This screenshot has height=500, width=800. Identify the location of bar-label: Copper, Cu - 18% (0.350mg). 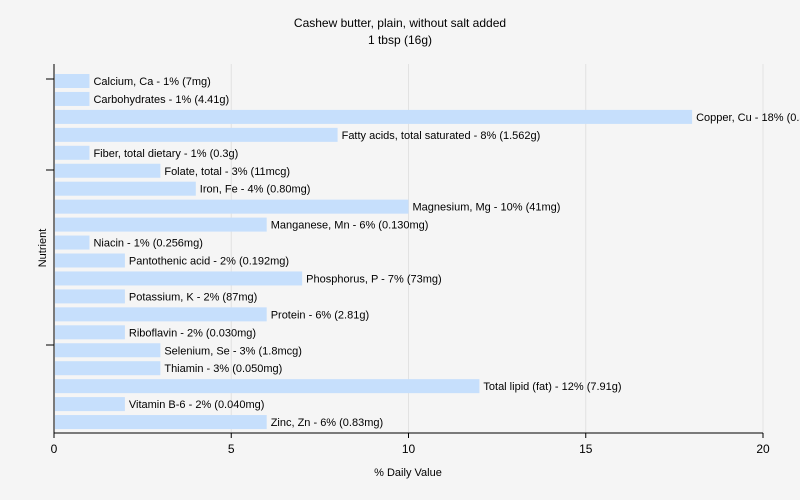
(748, 118).